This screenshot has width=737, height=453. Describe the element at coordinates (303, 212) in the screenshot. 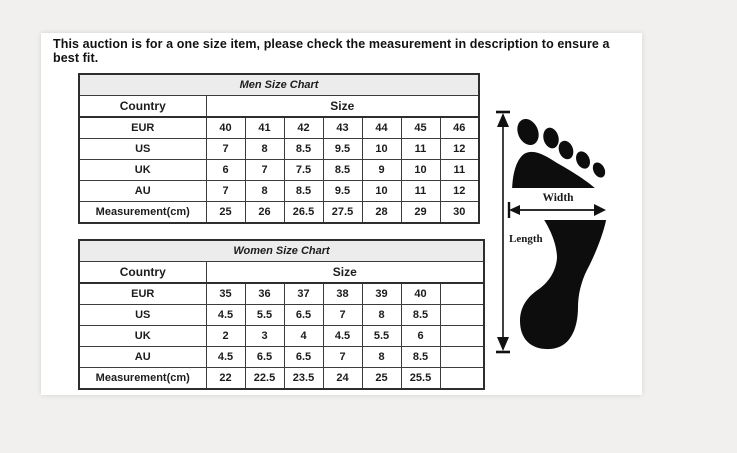

I see `size-value-cell: 26.5` at that location.